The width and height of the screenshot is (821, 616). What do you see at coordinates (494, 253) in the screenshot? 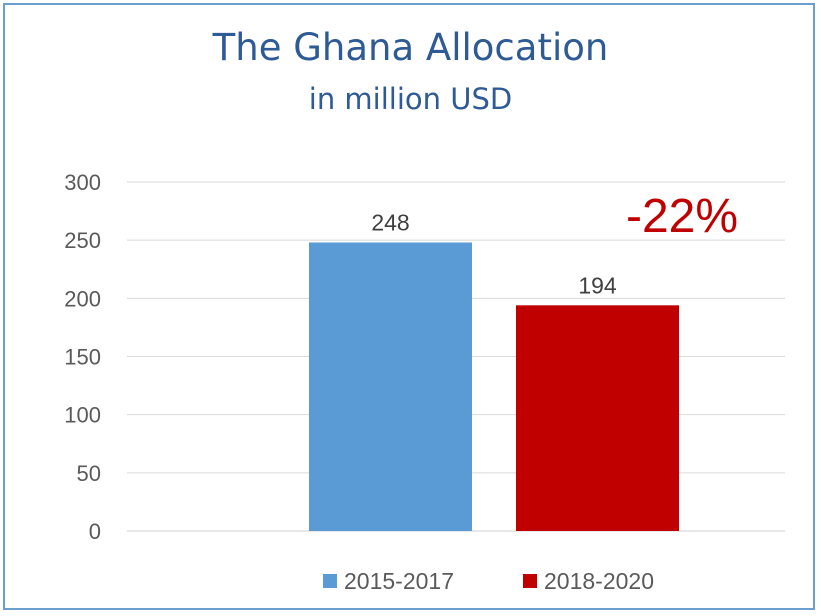
I see `data-labels: 248 194` at bounding box center [494, 253].